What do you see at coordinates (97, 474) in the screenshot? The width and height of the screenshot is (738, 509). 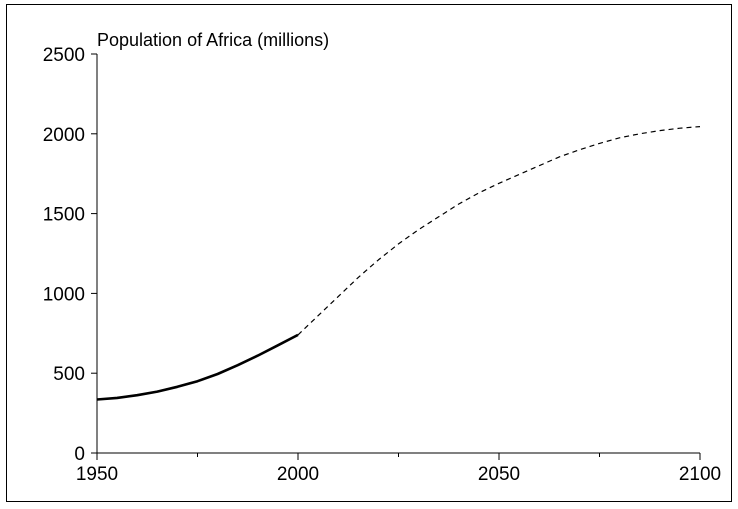 I see `x-tick-label: 1950` at bounding box center [97, 474].